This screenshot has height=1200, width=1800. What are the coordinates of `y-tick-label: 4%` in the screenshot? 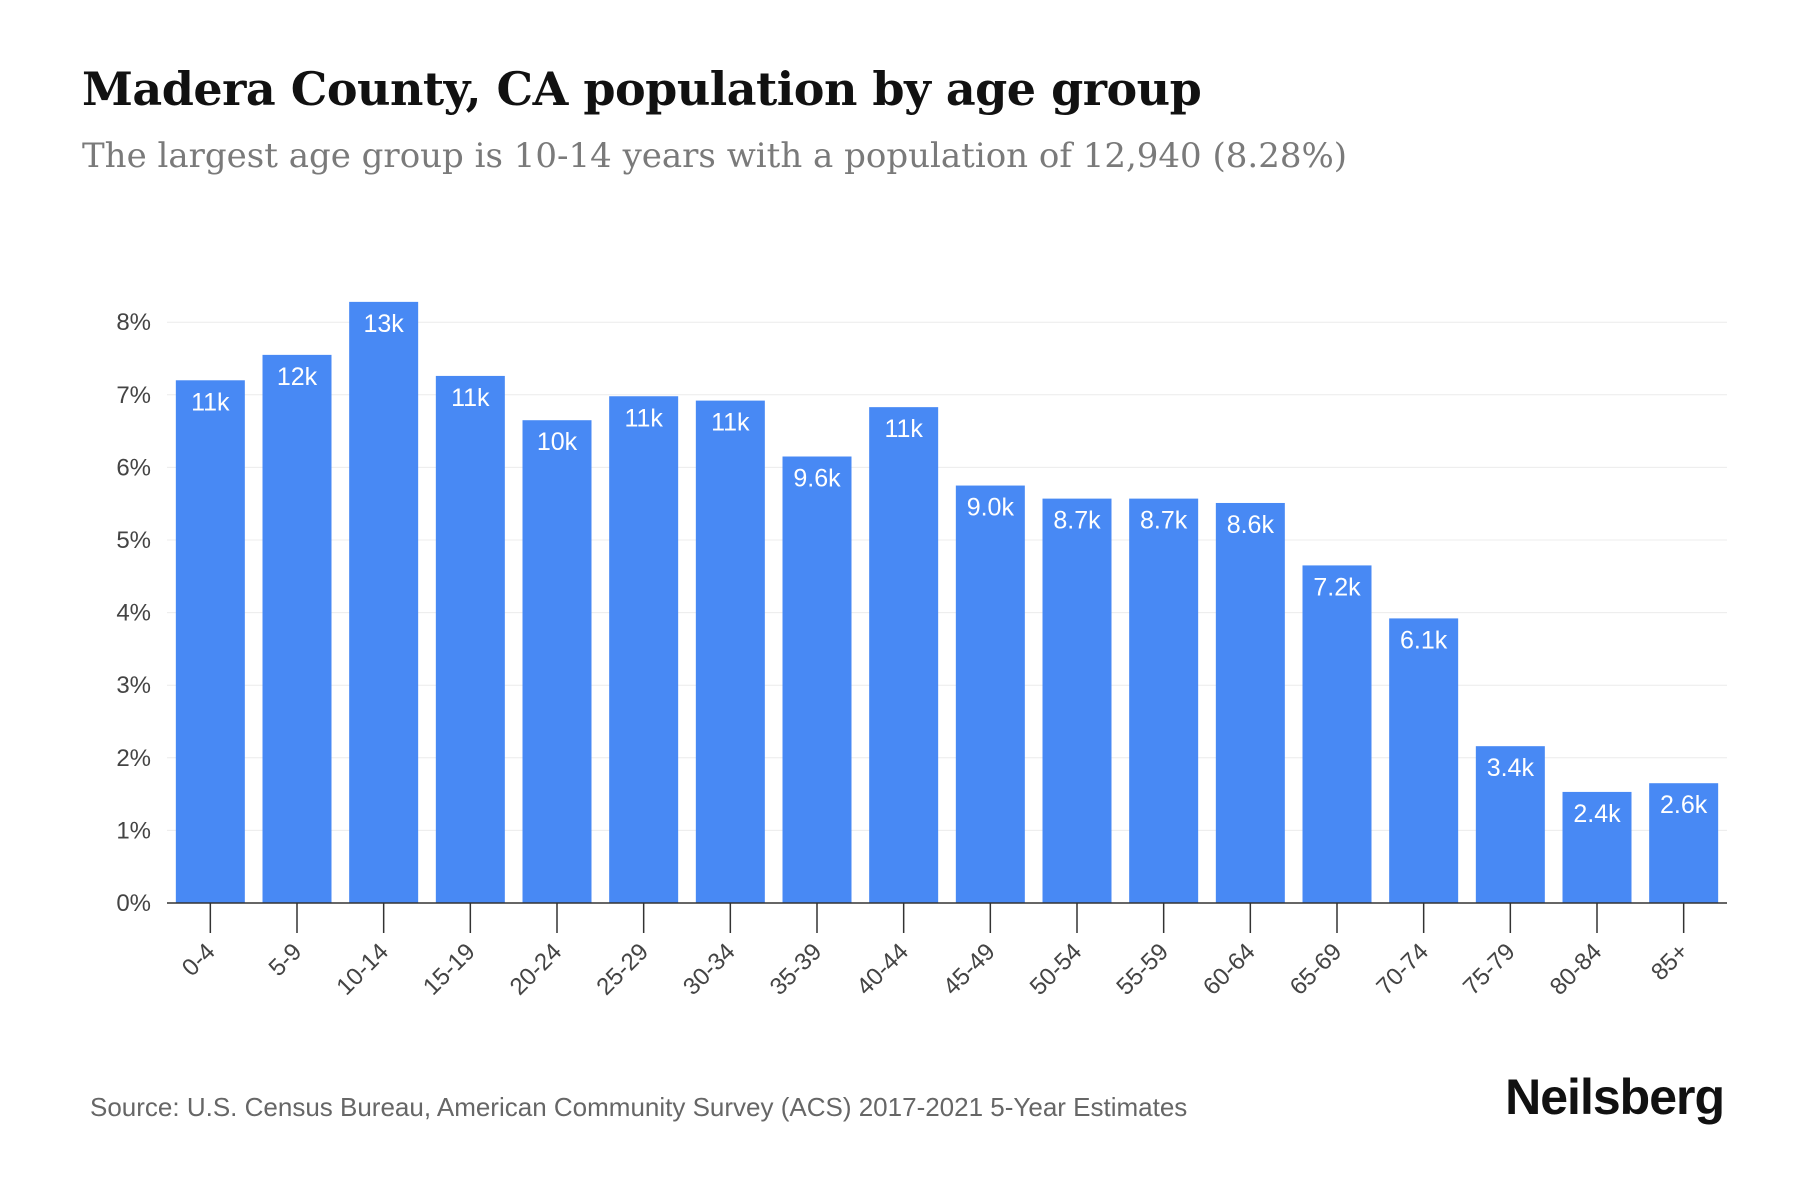 It's located at (133, 613).